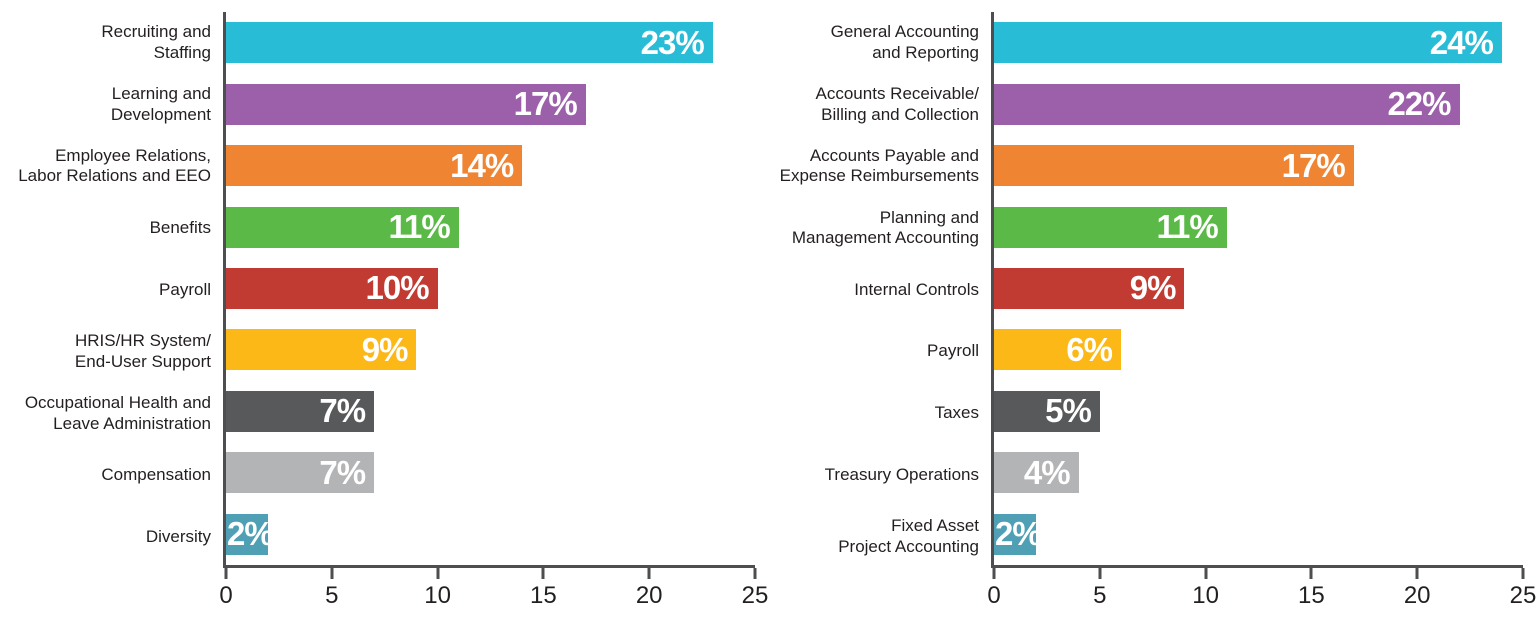  Describe the element at coordinates (406, 104) in the screenshot. I see `bar-learning-and-development: 17%` at that location.